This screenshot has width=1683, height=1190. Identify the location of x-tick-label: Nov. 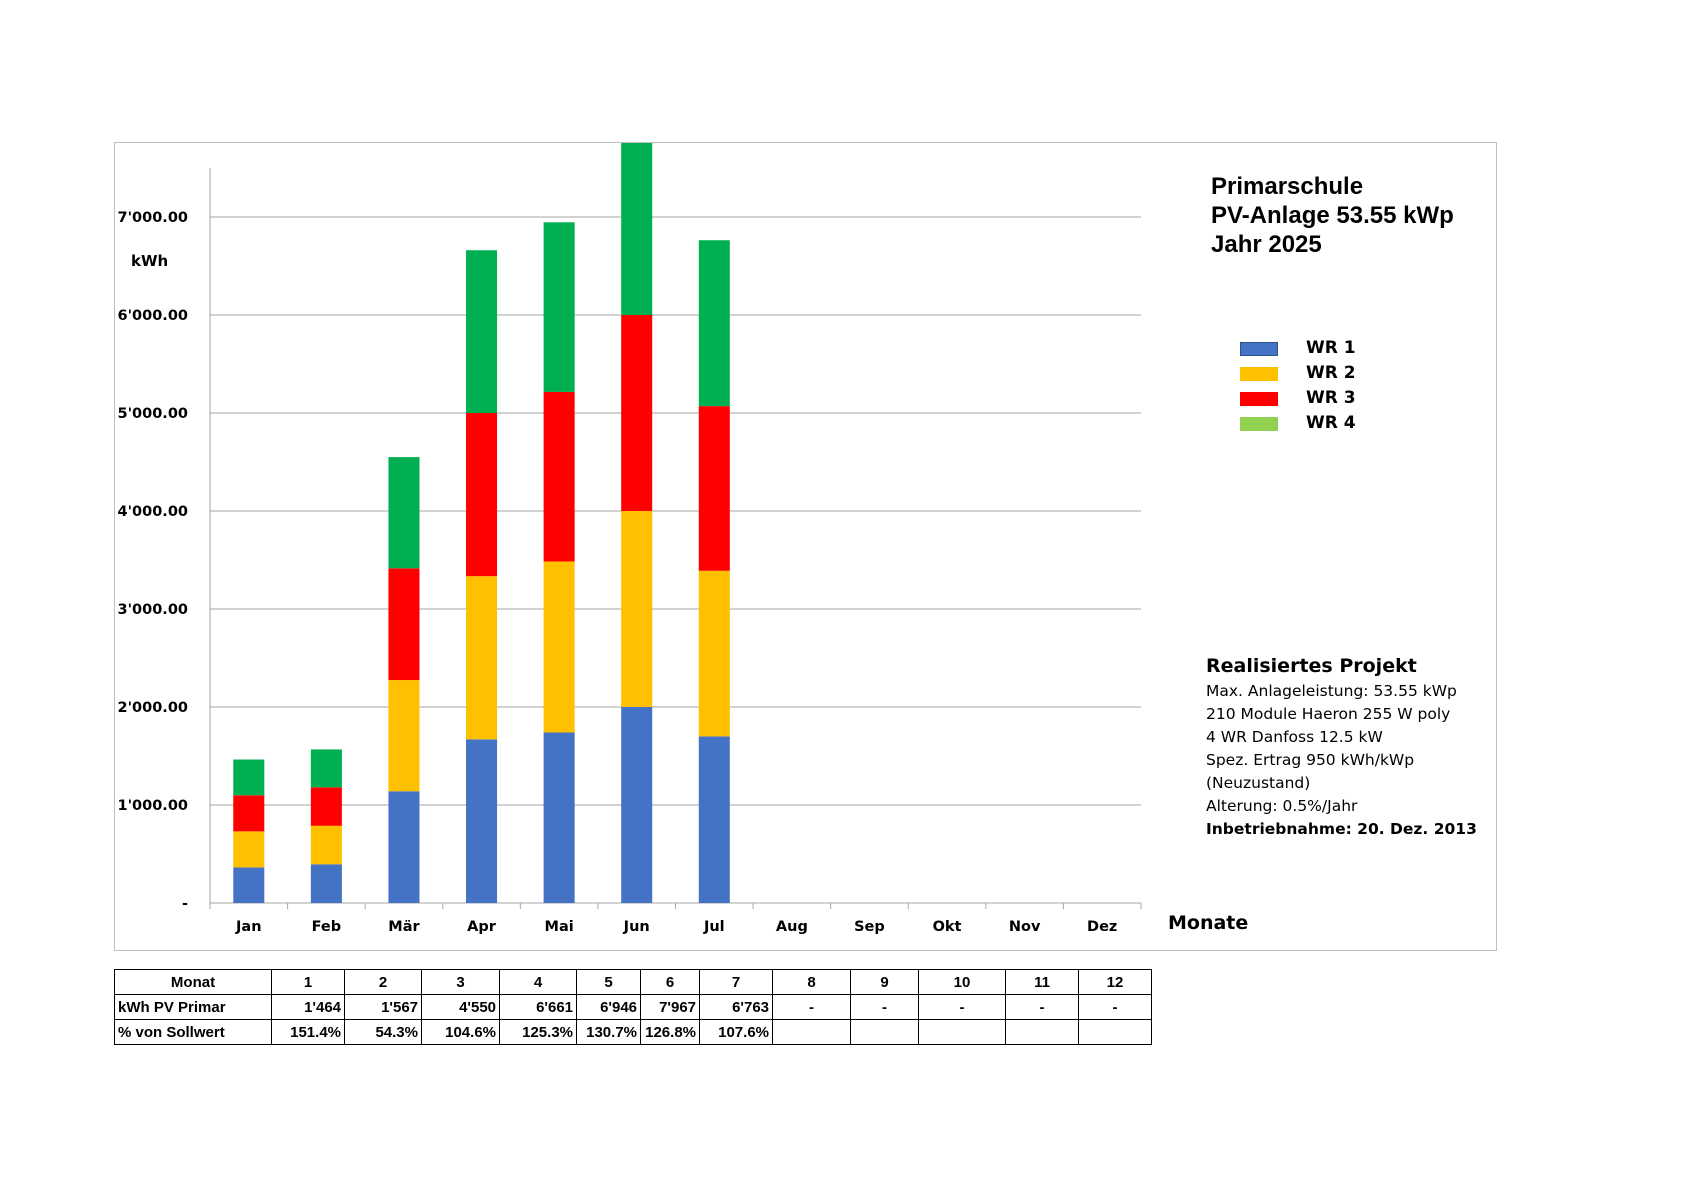
(1025, 927).